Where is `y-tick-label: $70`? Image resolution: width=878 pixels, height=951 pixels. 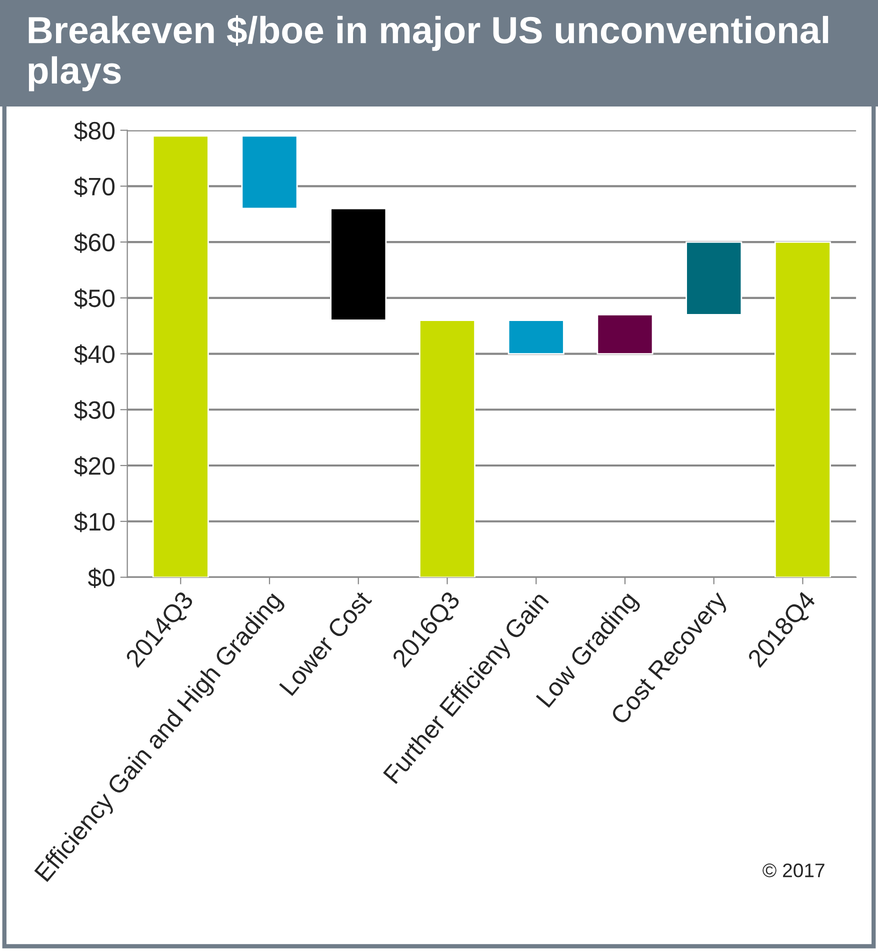 y-tick-label: $70 is located at coordinates (94, 186).